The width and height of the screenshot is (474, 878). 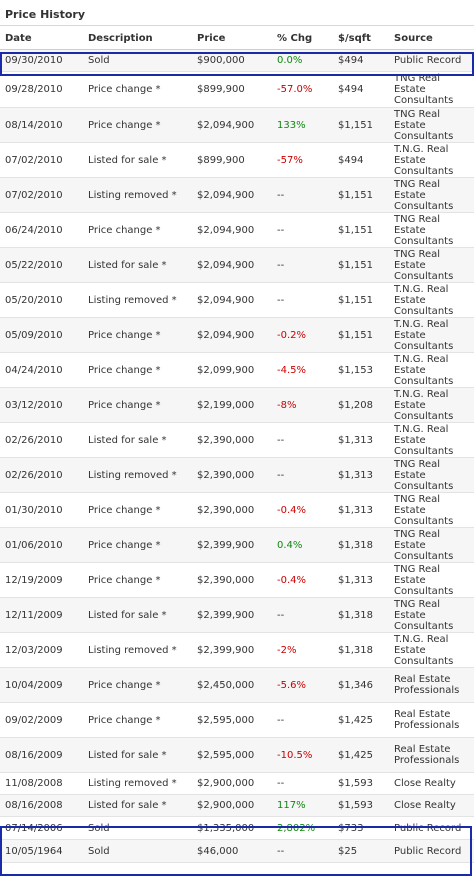 What do you see at coordinates (361, 38) in the screenshot?
I see `column-header-price-per-sqft: $/sqft` at bounding box center [361, 38].